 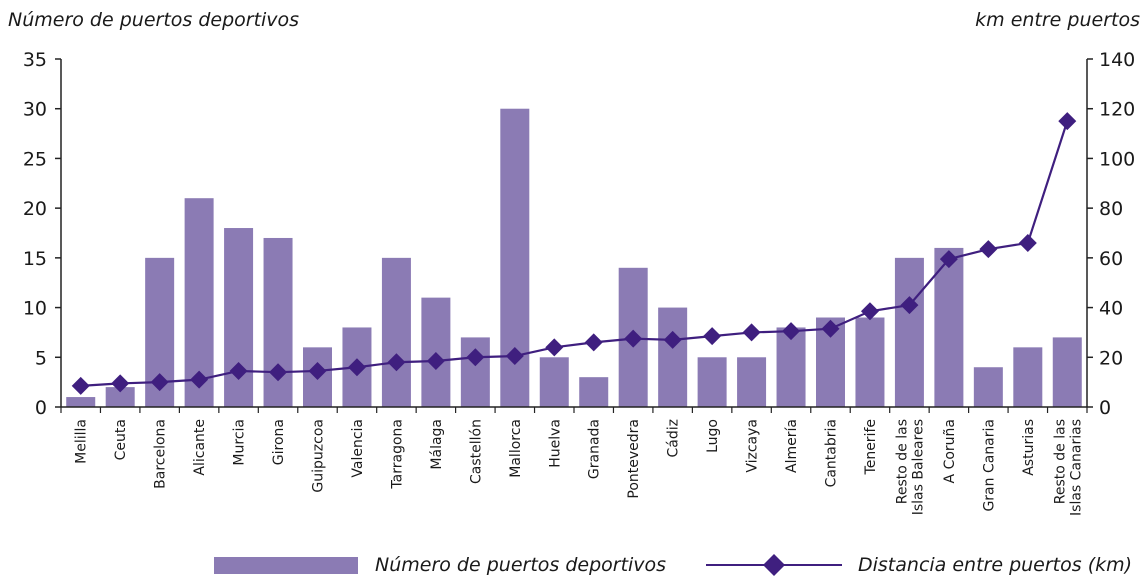 What do you see at coordinates (35, 209) in the screenshot?
I see `left-tick-label-4: 20` at bounding box center [35, 209].